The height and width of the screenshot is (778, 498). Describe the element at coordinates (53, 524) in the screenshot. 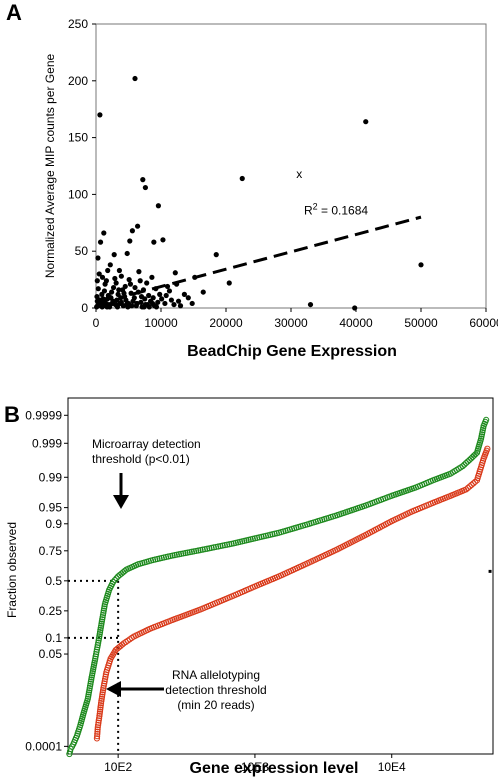

I see `y-tick-label: 0.9` at that location.